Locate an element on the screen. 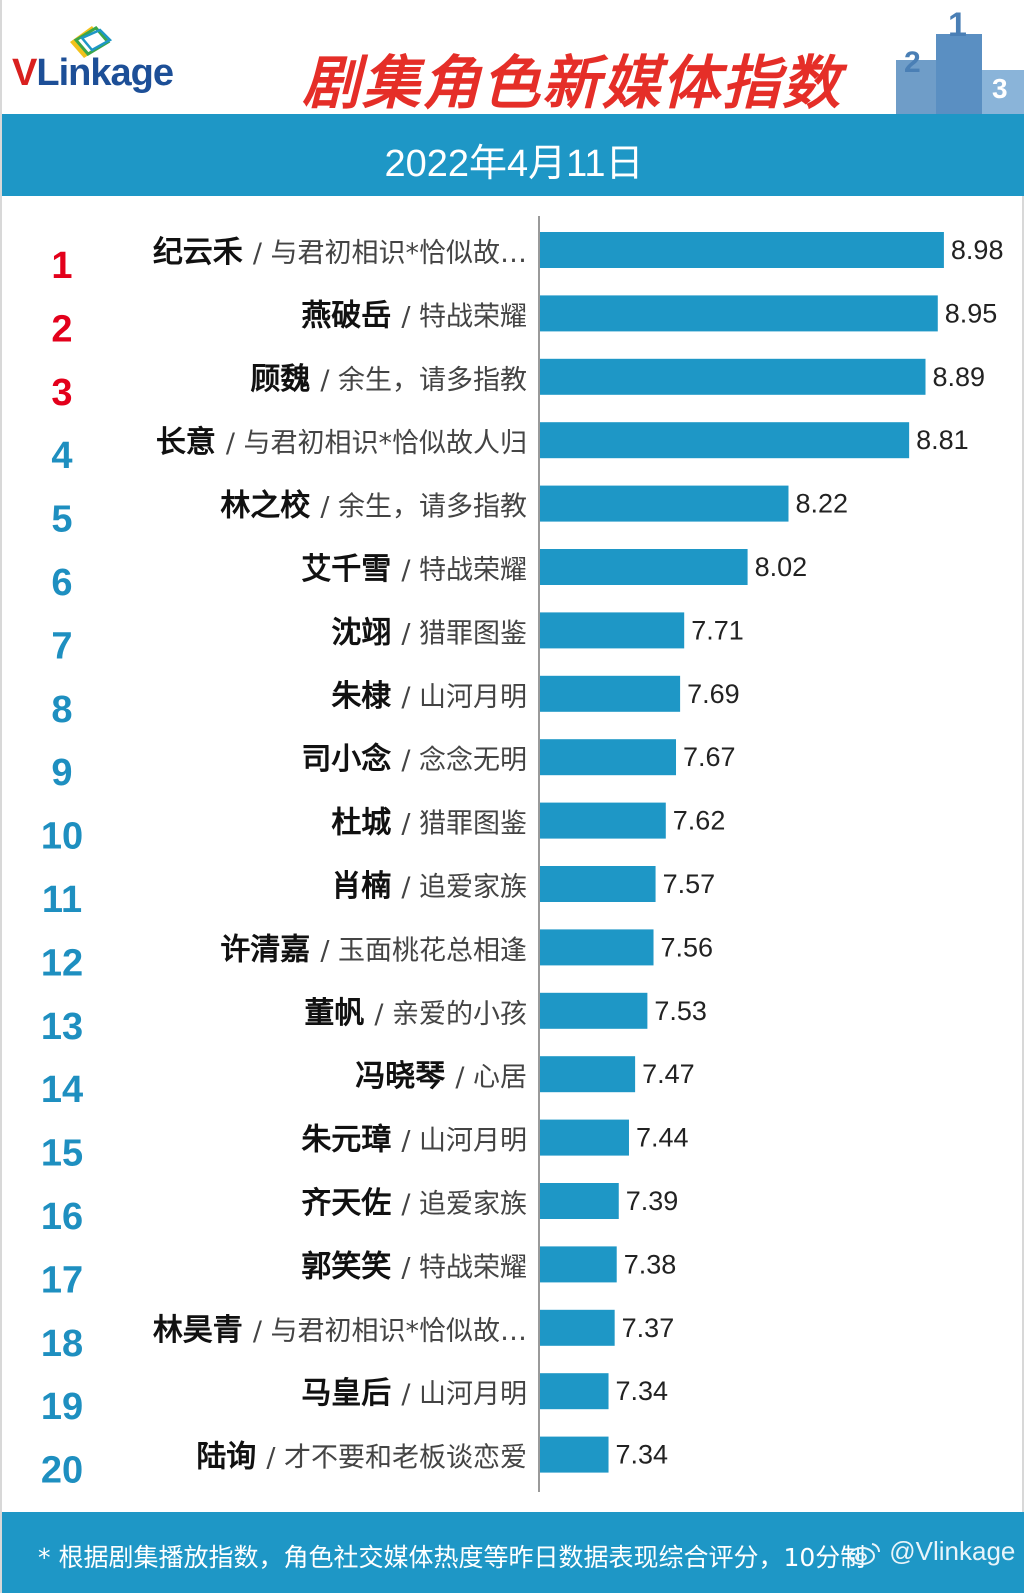  rank-label: 19 is located at coordinates (62, 1407).